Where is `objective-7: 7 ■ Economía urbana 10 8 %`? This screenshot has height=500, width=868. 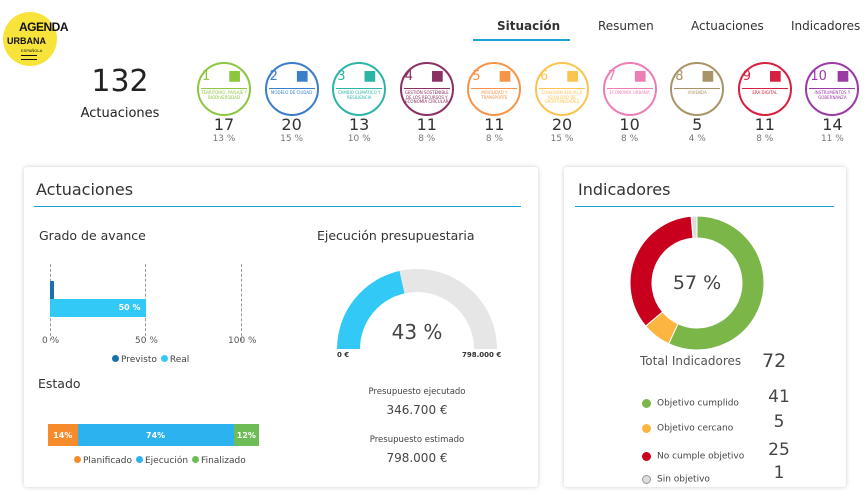 objective-7: 7 ■ Economía urbana 10 8 % is located at coordinates (630, 103).